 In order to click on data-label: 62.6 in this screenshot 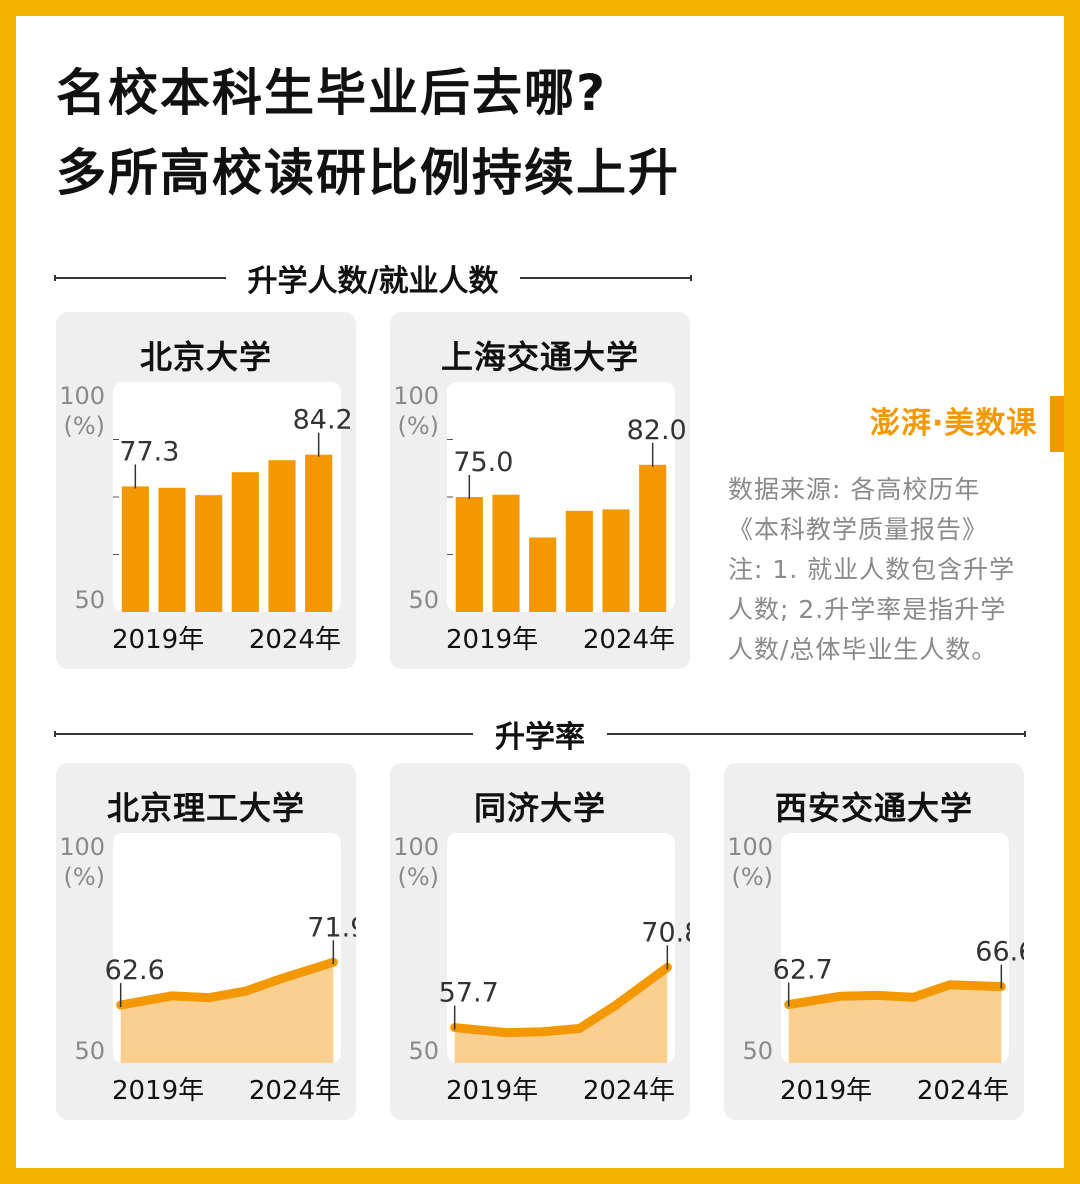, I will do `click(135, 970)`.